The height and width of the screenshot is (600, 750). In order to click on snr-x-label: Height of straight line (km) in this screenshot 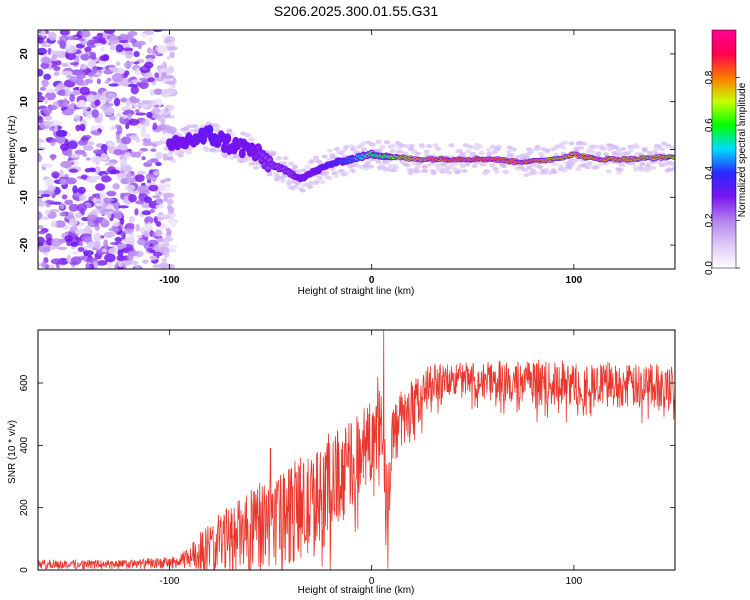, I will do `click(356, 590)`.